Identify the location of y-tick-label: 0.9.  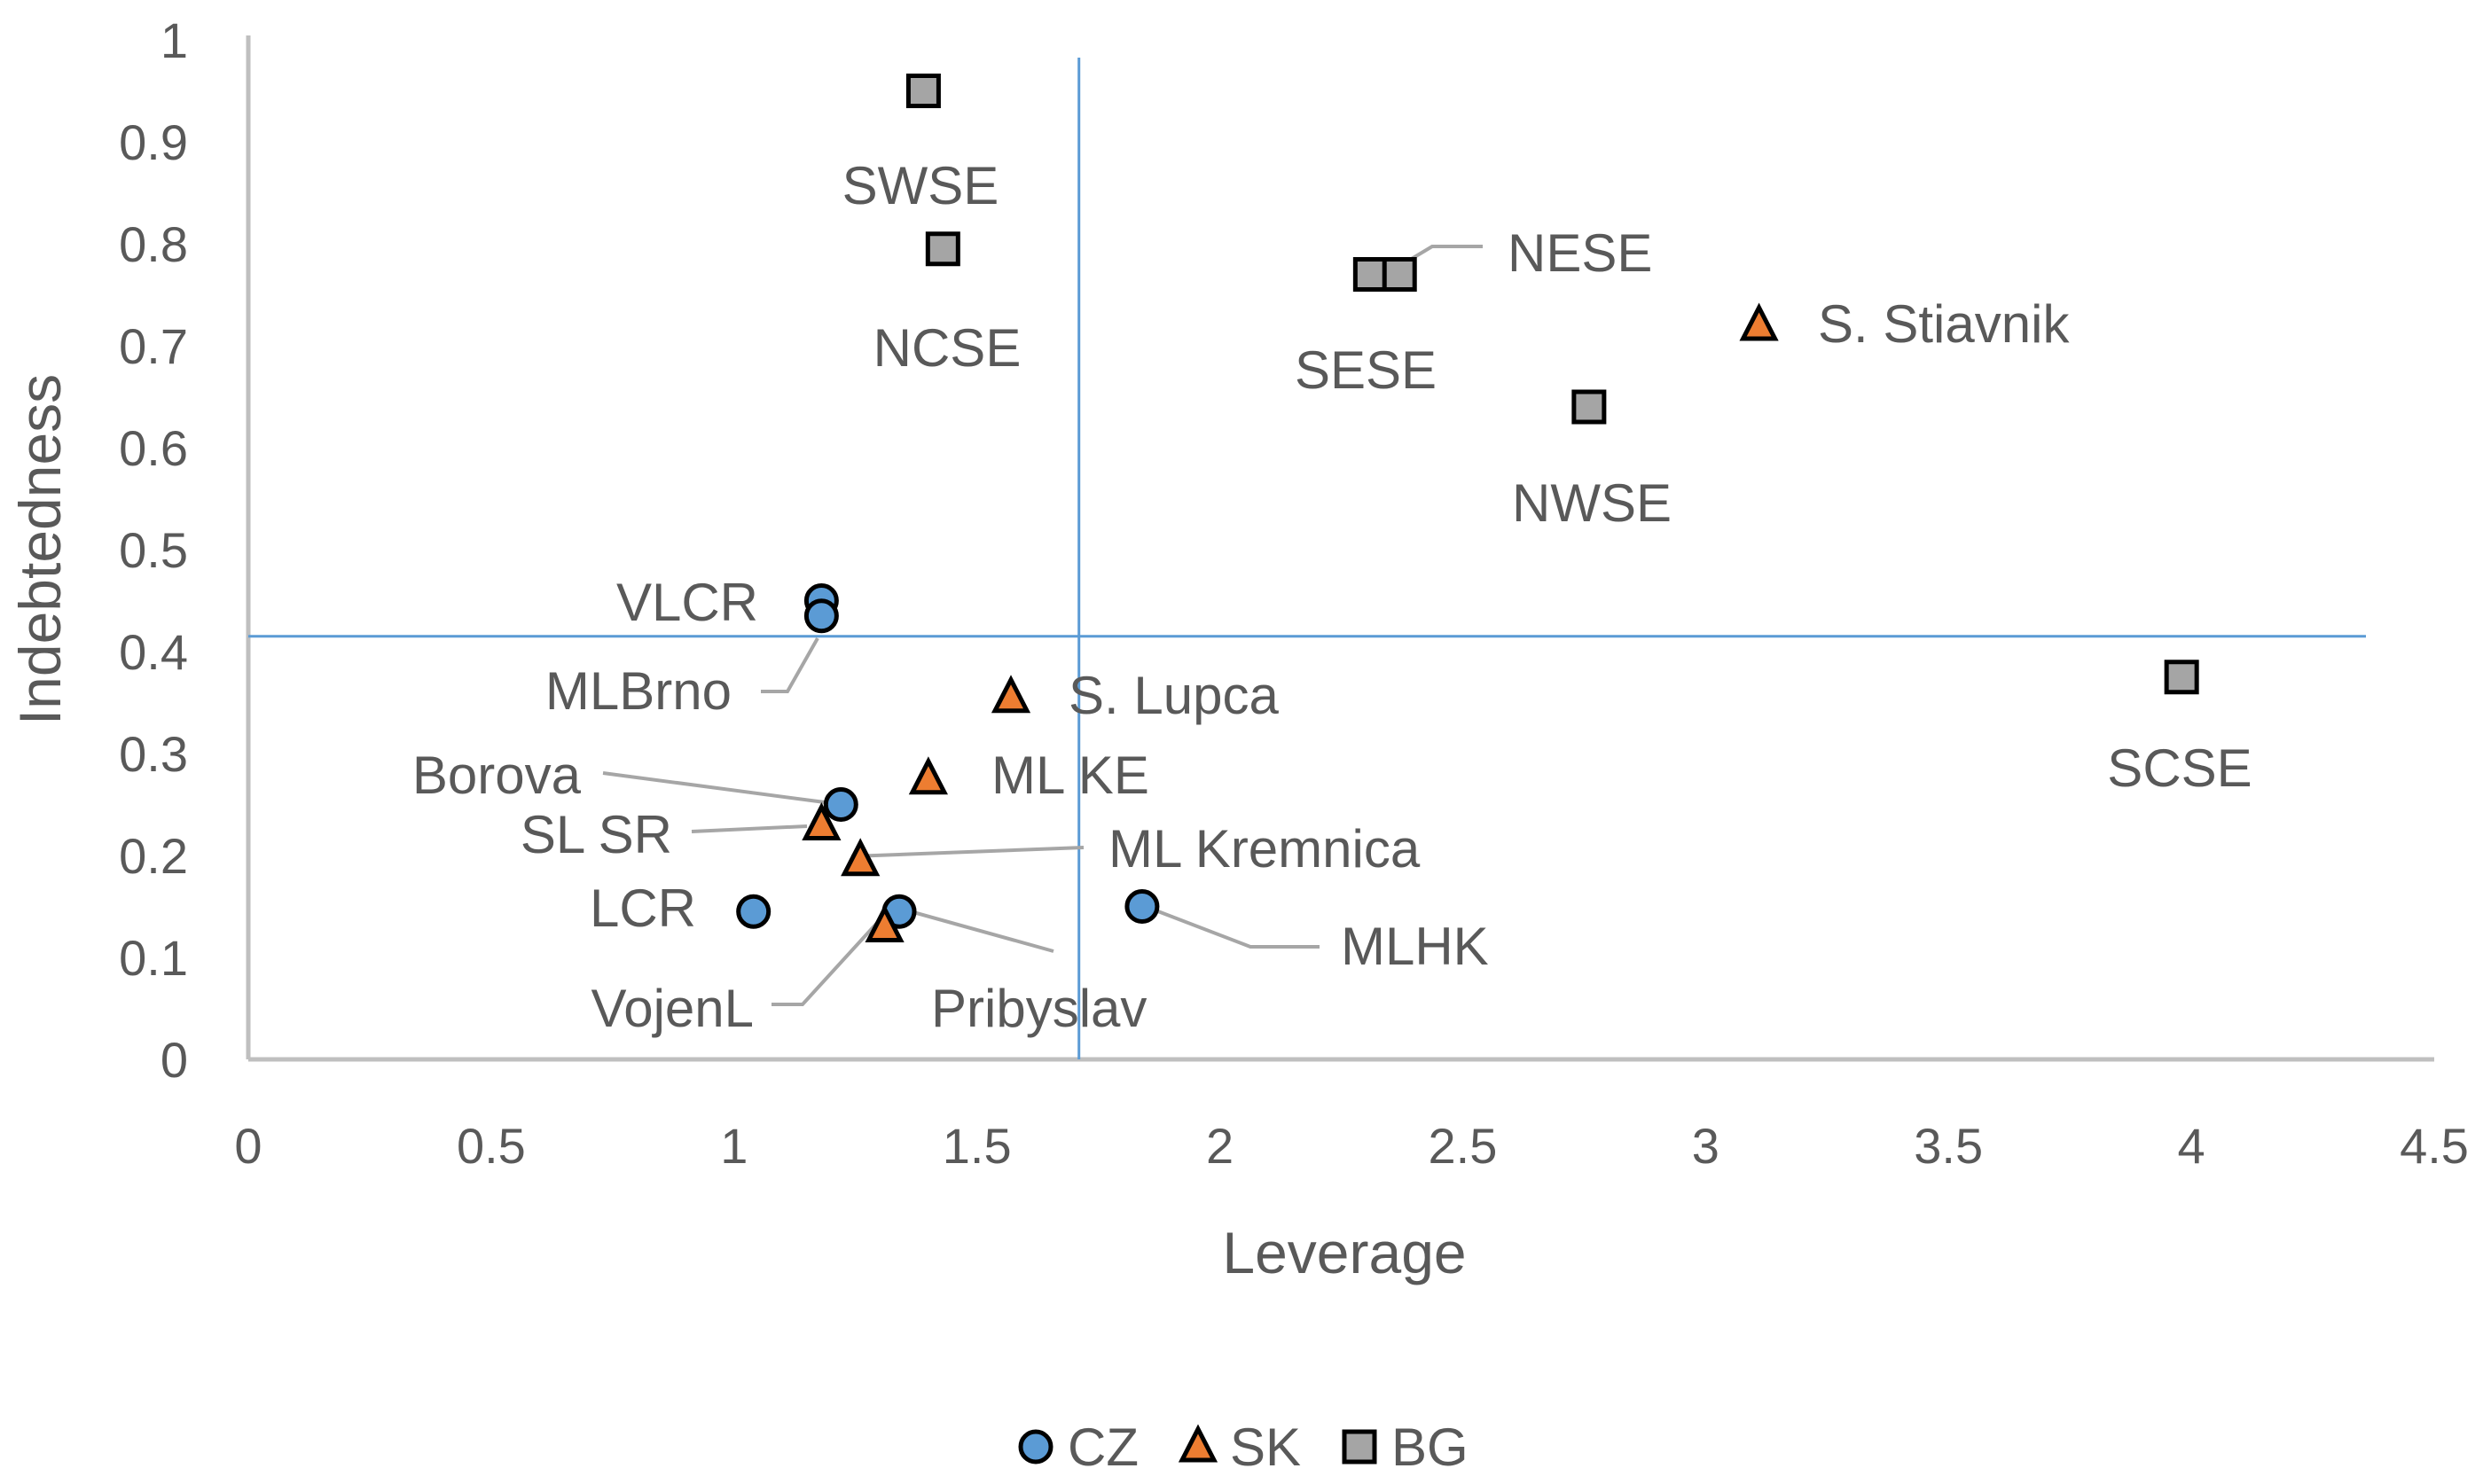
(153, 142).